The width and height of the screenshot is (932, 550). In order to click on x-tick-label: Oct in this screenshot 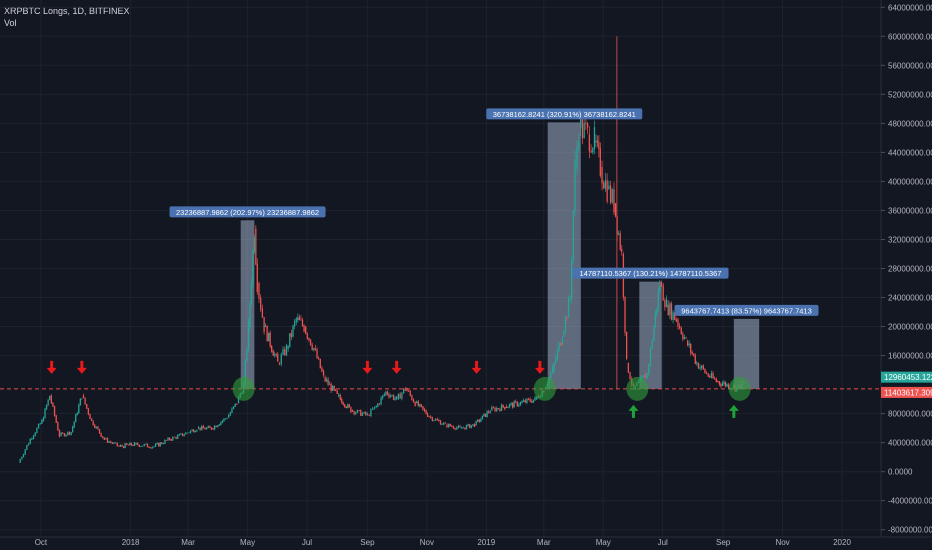, I will do `click(41, 542)`.